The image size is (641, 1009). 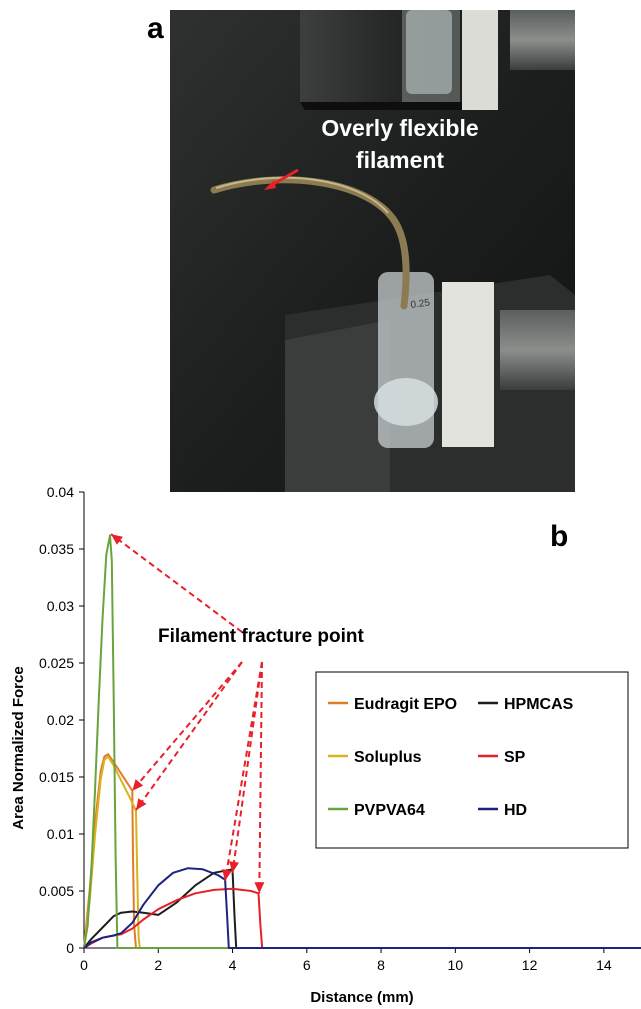 What do you see at coordinates (537, 350) in the screenshot?
I see `right-rod-lower` at bounding box center [537, 350].